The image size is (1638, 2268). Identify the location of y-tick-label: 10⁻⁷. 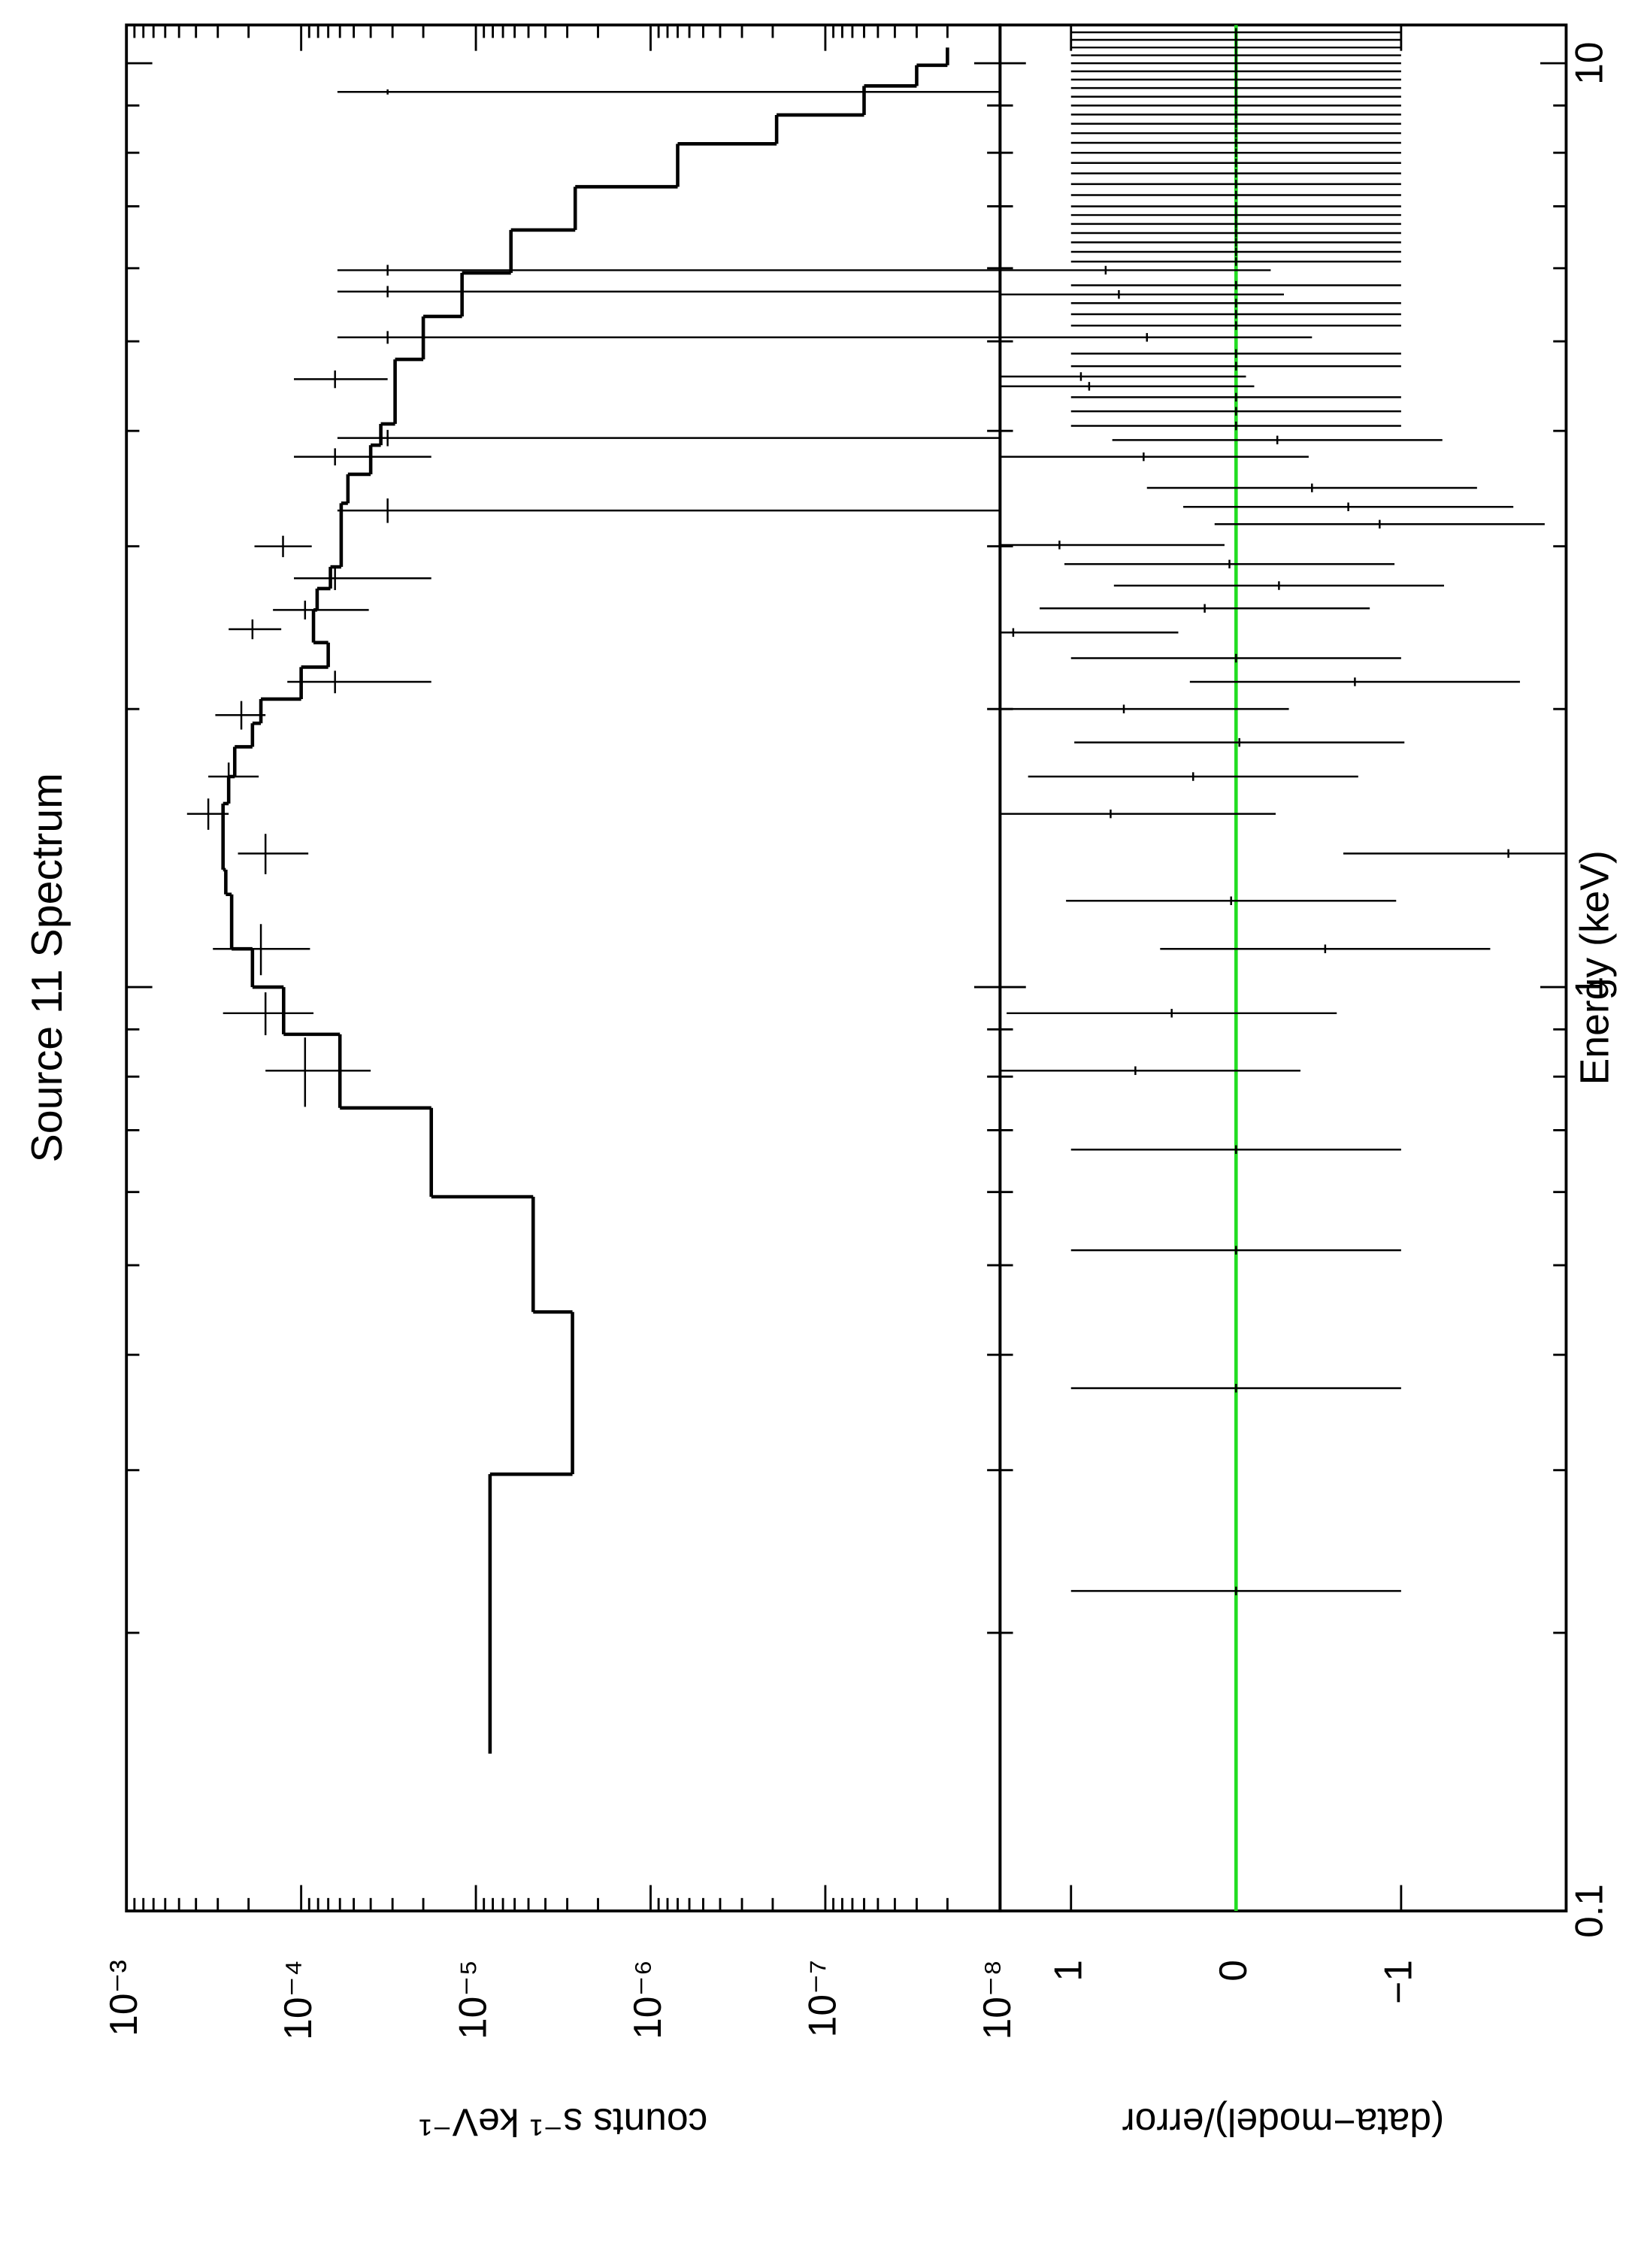
(822, 1998).